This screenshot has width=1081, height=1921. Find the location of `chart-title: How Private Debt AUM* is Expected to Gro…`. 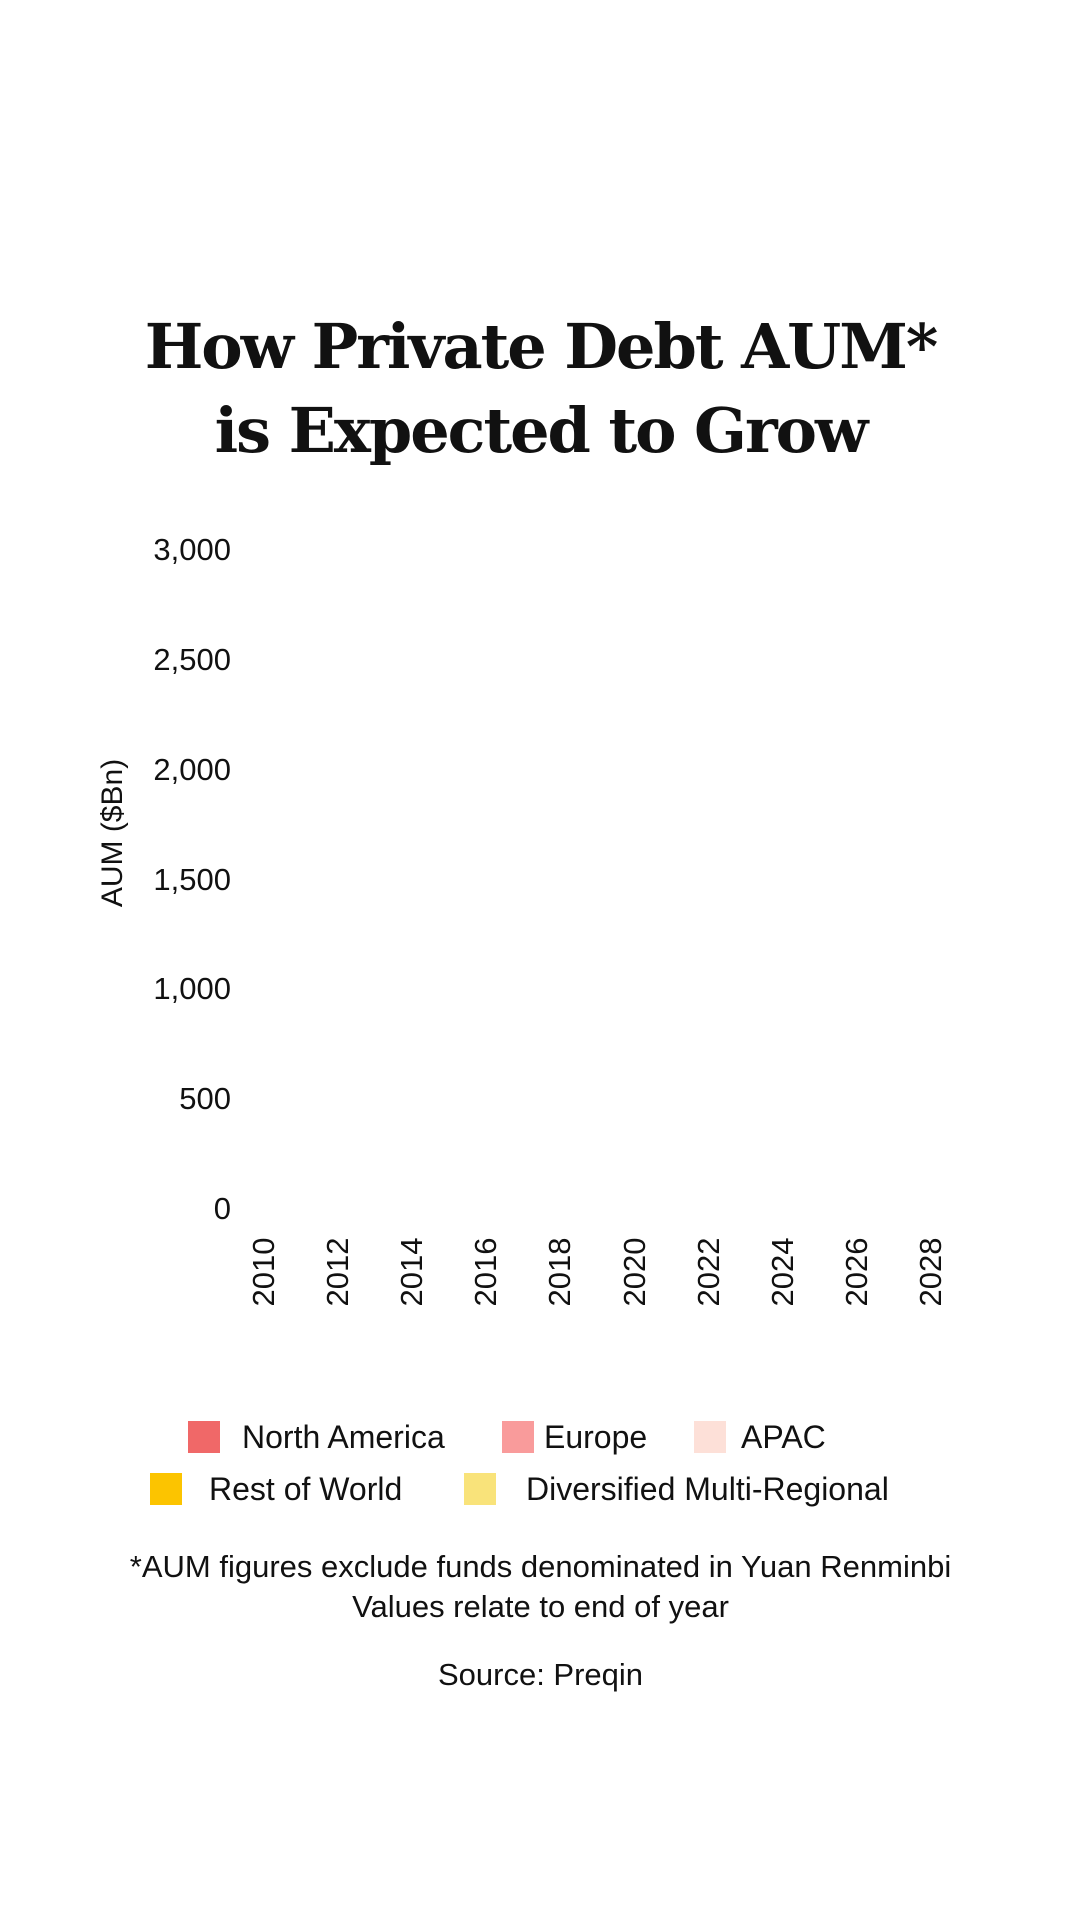

chart-title: How Private Debt AUM* is Expected to Gro… is located at coordinates (540, 389).